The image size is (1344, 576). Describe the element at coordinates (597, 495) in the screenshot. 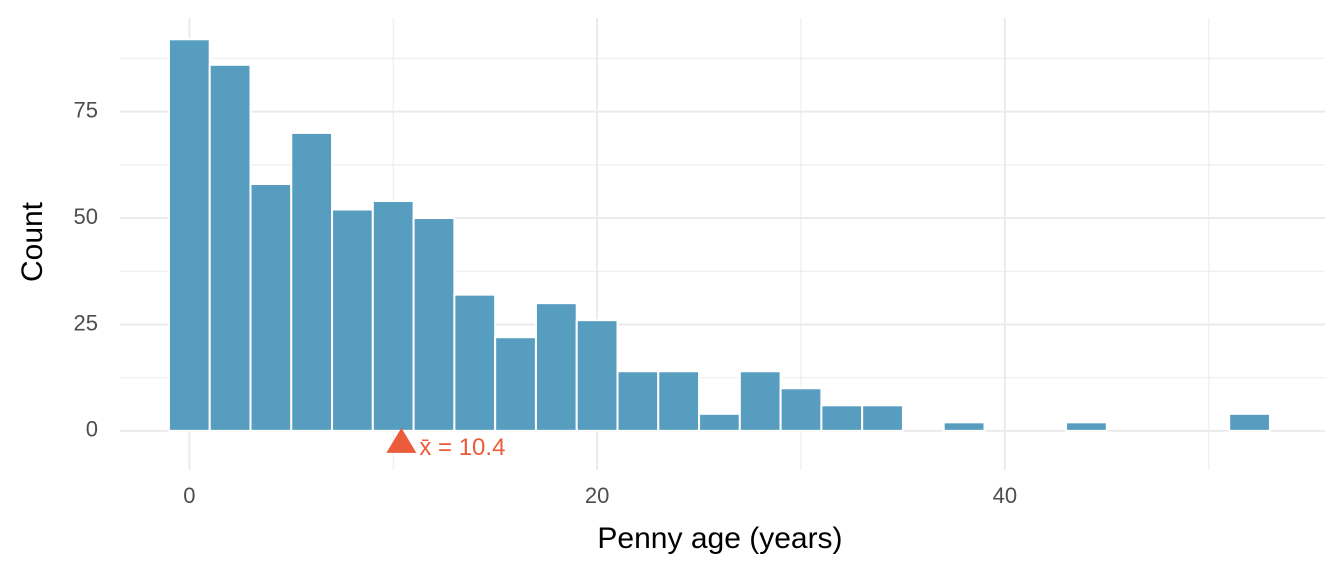

I see `x-tick-label: 20` at that location.